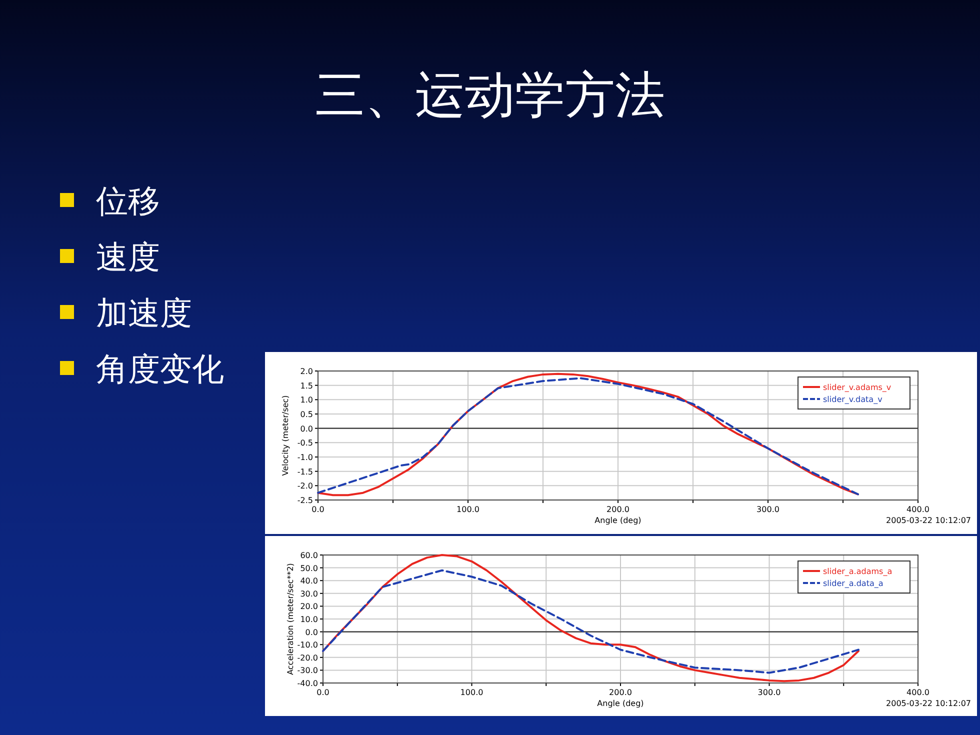 The height and width of the screenshot is (735, 980). What do you see at coordinates (305, 443) in the screenshot?
I see `y-tick-label: -0.5` at bounding box center [305, 443].